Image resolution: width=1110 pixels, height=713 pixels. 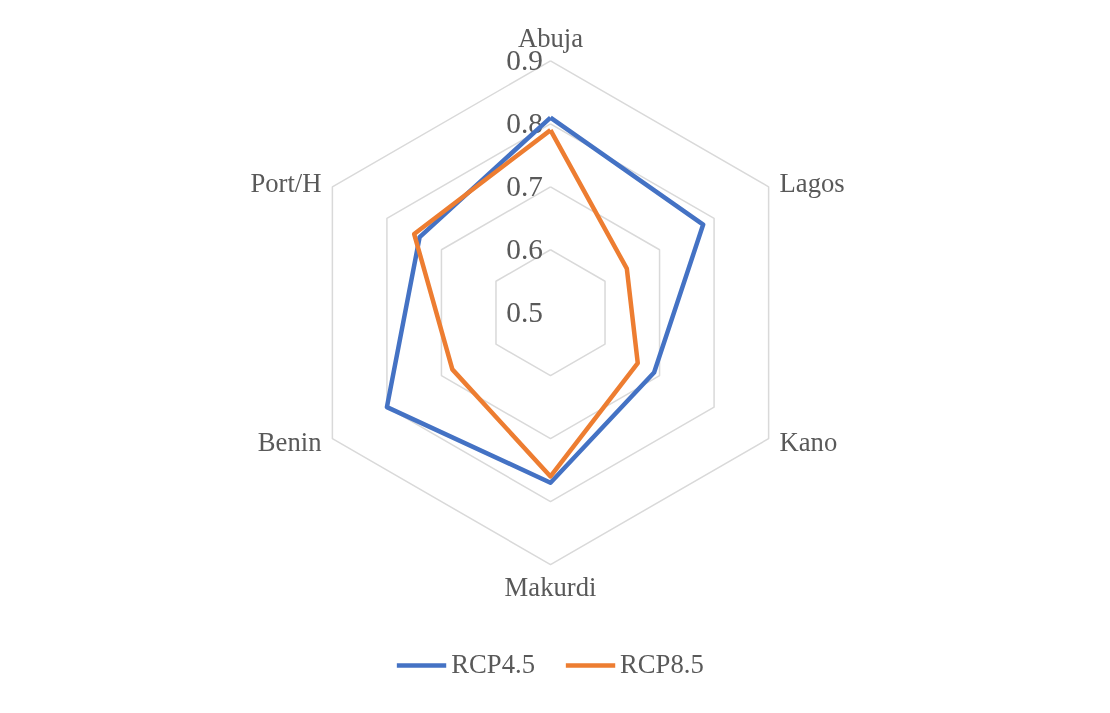 What do you see at coordinates (550, 38) in the screenshot?
I see `spoke-label: Abuja` at bounding box center [550, 38].